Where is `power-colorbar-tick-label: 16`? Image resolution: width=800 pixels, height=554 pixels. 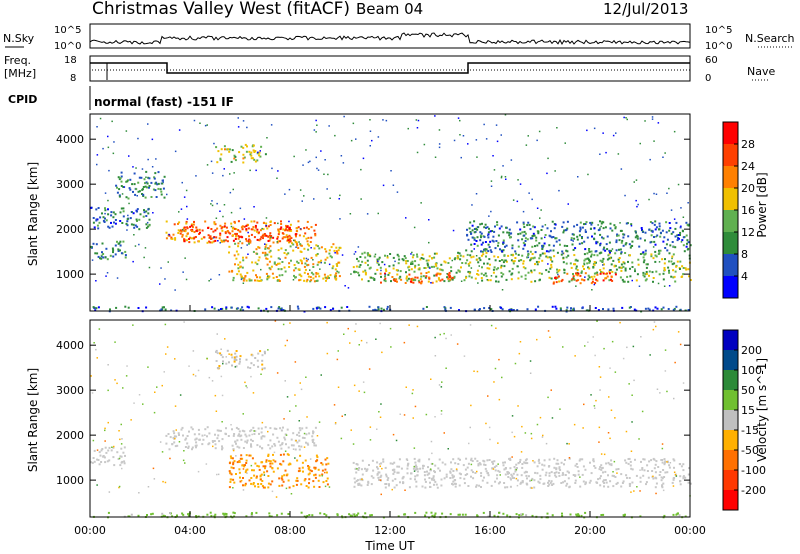 power-colorbar-tick-label: 16 is located at coordinates (748, 210).